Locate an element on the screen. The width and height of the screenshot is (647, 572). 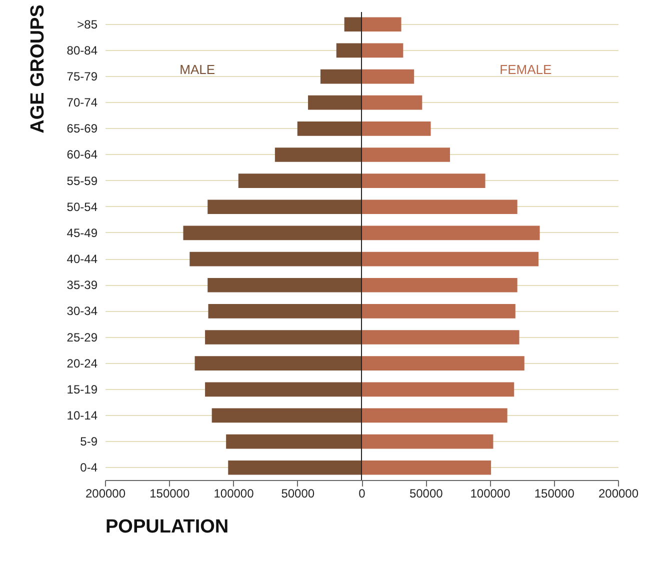
y-tick-label: 10-14 is located at coordinates (82, 415).